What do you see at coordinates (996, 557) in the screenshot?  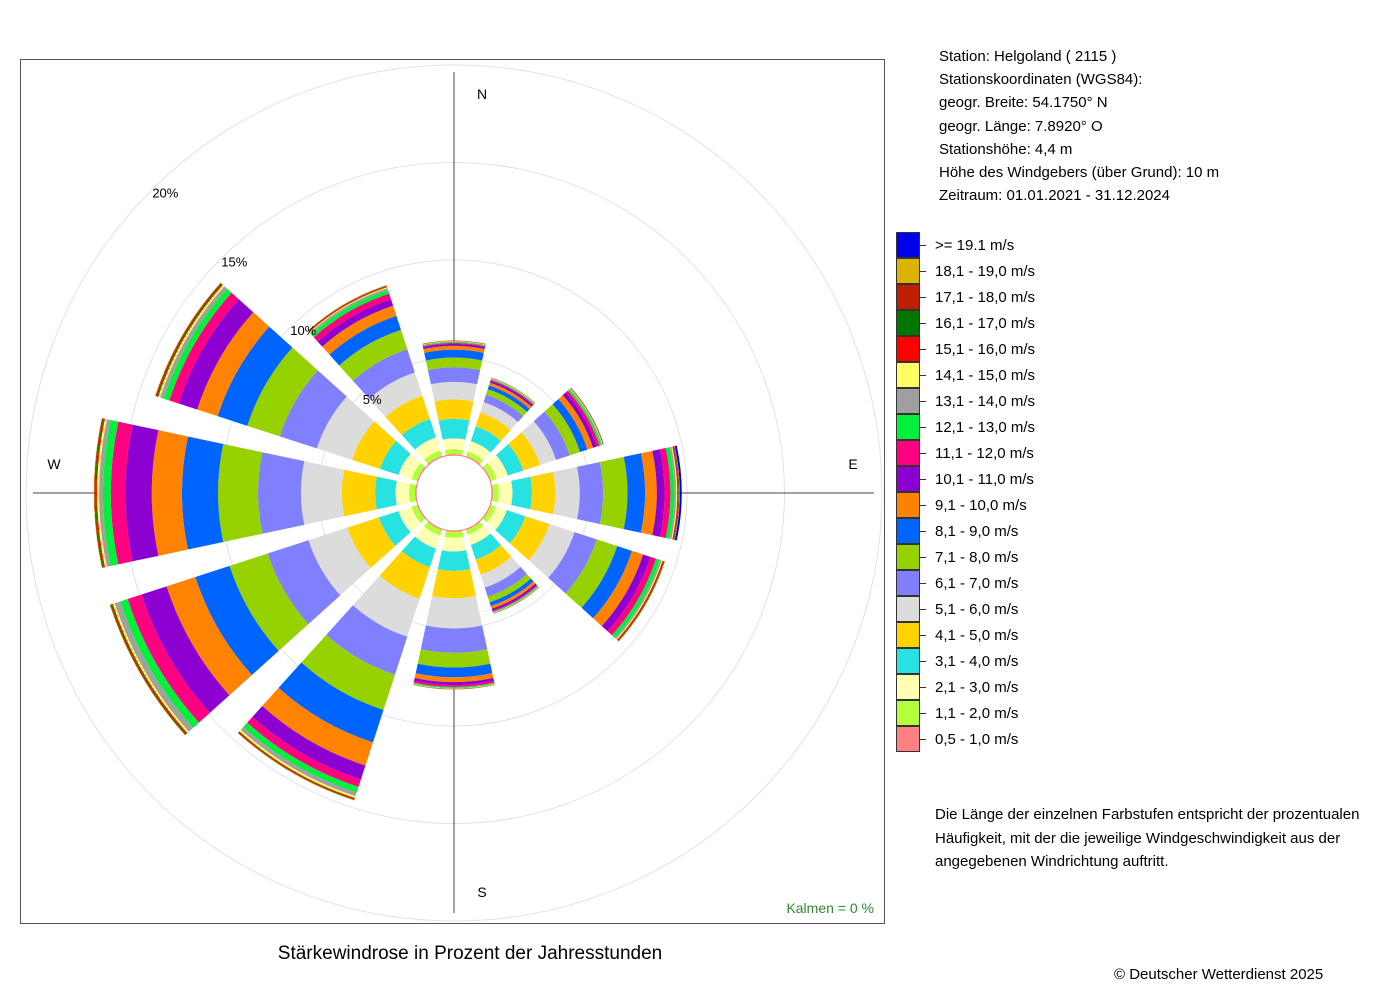 I see `legend-item: 7,1 - 8,0 m/s` at bounding box center [996, 557].